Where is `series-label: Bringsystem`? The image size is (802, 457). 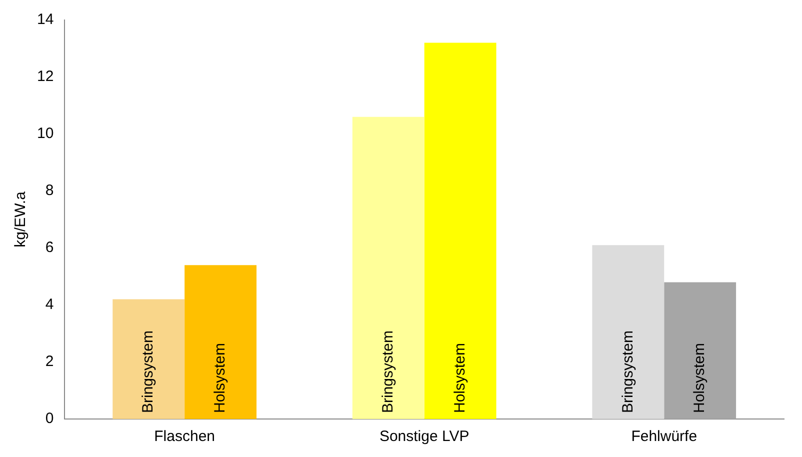 series-label: Bringsystem is located at coordinates (148, 371).